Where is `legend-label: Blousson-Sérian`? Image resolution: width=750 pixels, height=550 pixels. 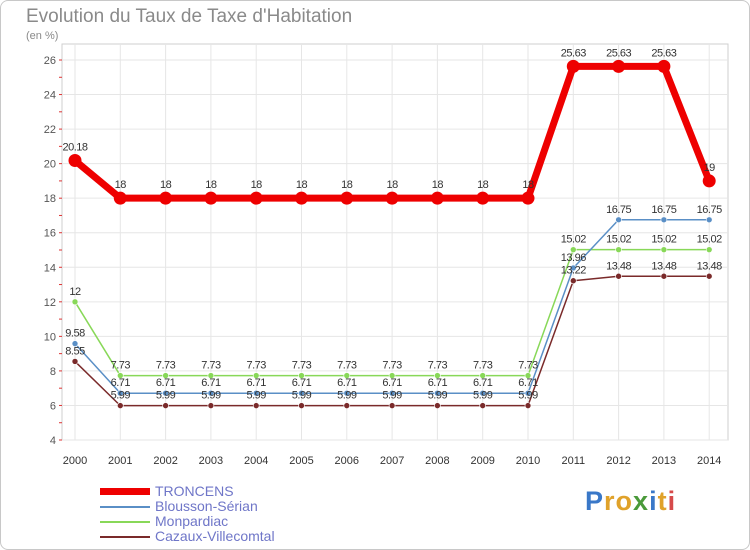 legend-label: Blousson-Sérian is located at coordinates (206, 506).